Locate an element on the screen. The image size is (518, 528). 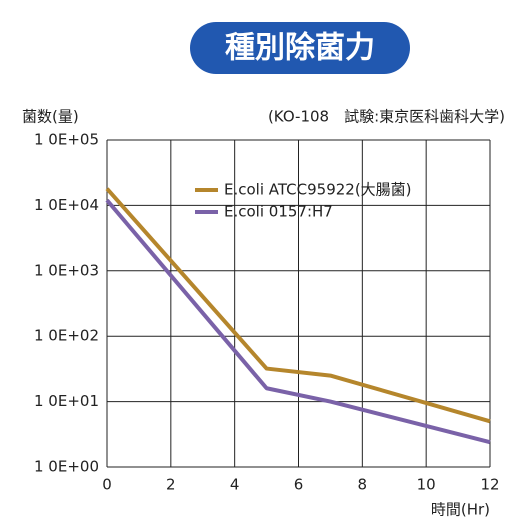
chart-title: 種別除菌力 is located at coordinates (300, 48).